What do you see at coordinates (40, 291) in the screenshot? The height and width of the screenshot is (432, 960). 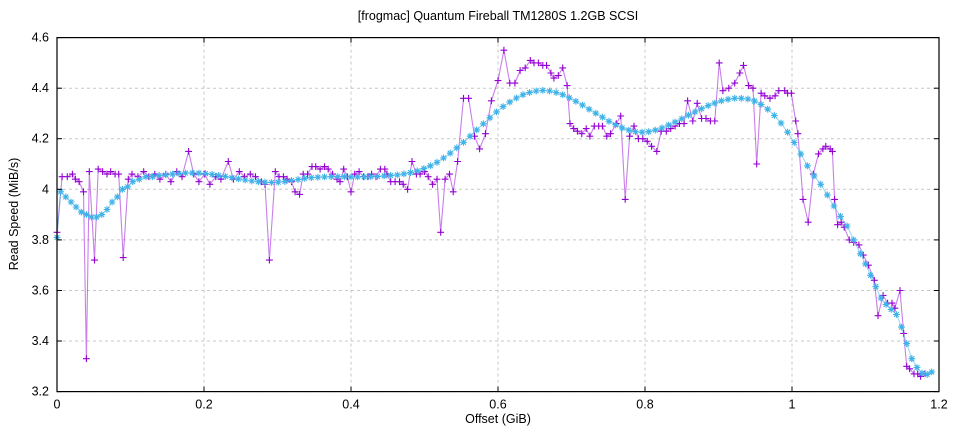 I see `y-tick-label: 3.6` at bounding box center [40, 291].